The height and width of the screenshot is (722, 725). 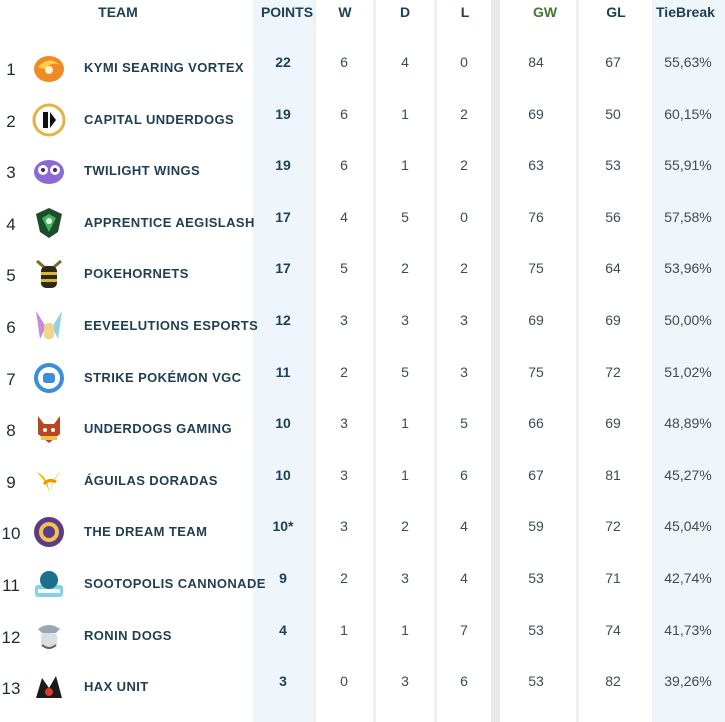 What do you see at coordinates (344, 629) in the screenshot?
I see `wins-value: 1` at bounding box center [344, 629].